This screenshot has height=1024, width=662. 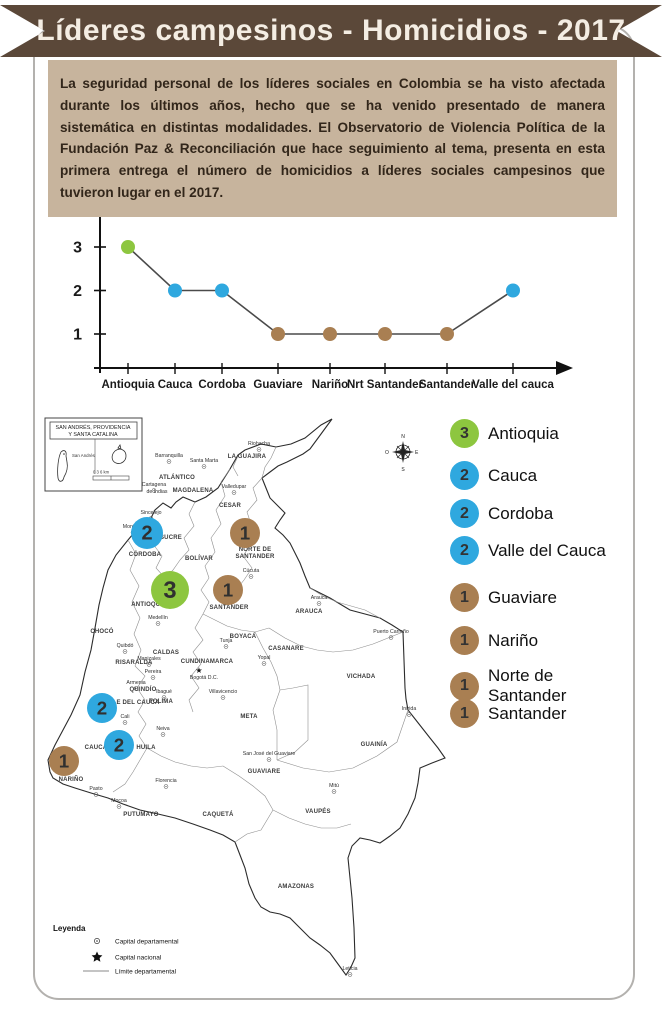 What do you see at coordinates (254, 557) in the screenshot?
I see `department-label: SANTANDER` at bounding box center [254, 557].